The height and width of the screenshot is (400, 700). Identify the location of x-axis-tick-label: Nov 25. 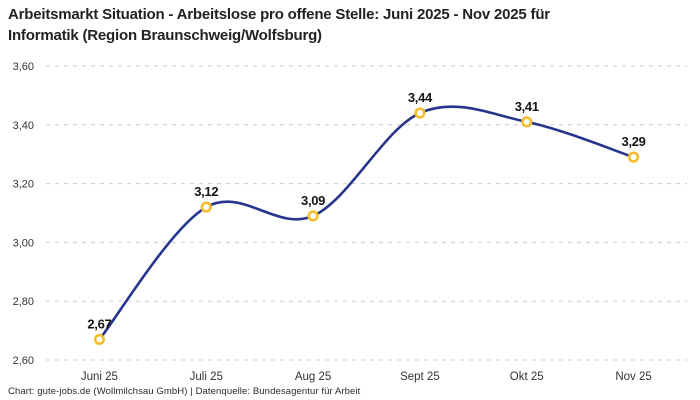
(633, 377).